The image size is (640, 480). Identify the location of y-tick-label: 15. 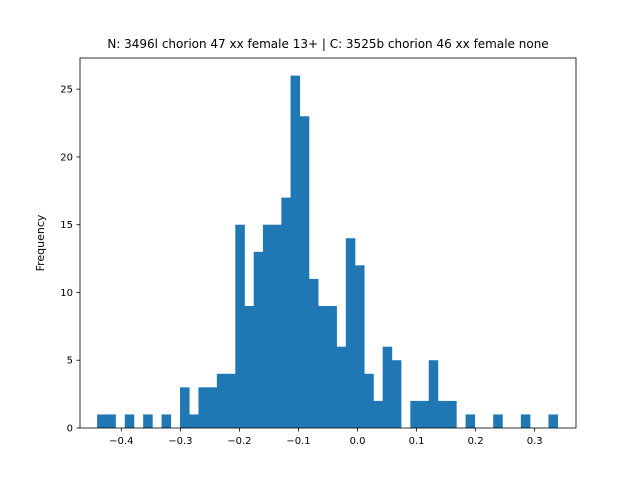
(66, 225).